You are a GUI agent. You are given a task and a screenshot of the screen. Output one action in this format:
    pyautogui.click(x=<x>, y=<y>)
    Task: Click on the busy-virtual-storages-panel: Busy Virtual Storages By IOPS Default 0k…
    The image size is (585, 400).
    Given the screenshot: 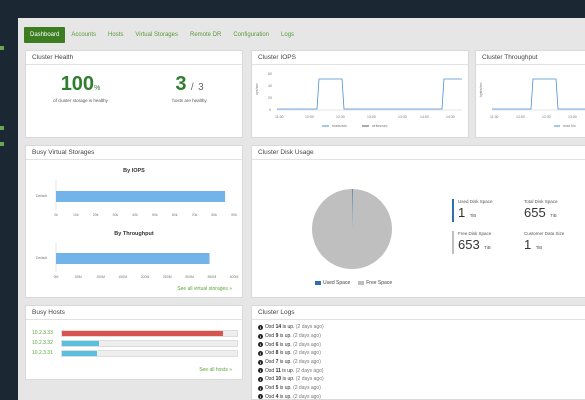 What is the action you would take?
    pyautogui.click(x=134, y=221)
    